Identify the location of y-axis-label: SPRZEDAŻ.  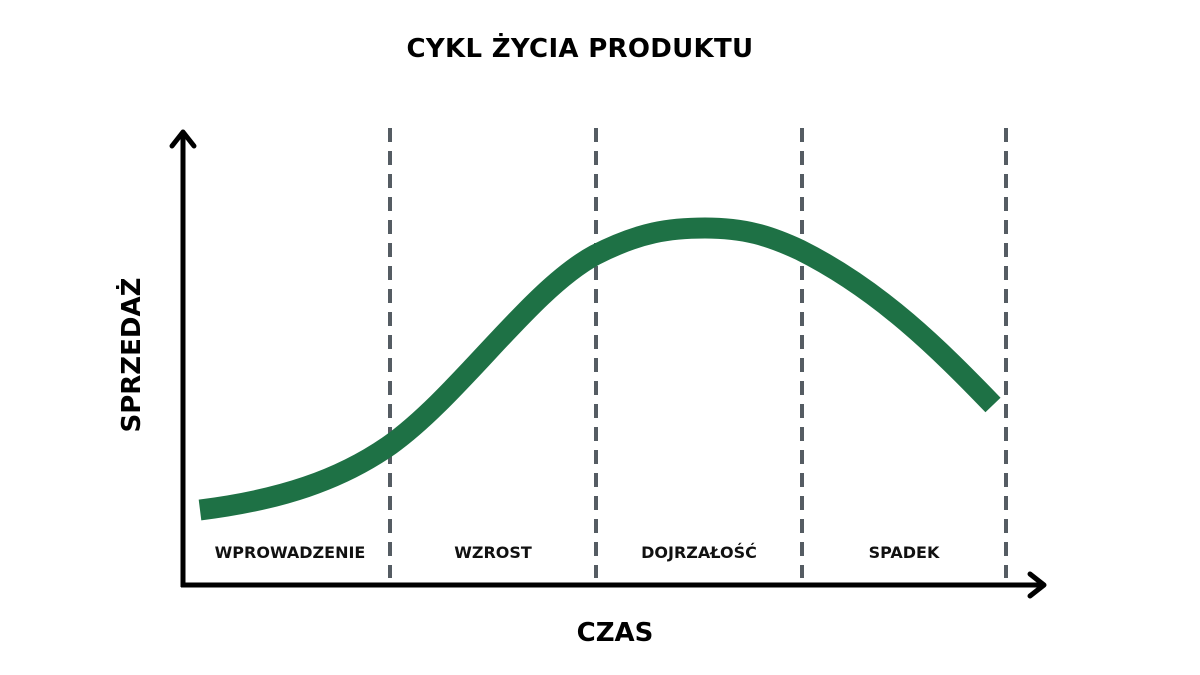
(132, 355).